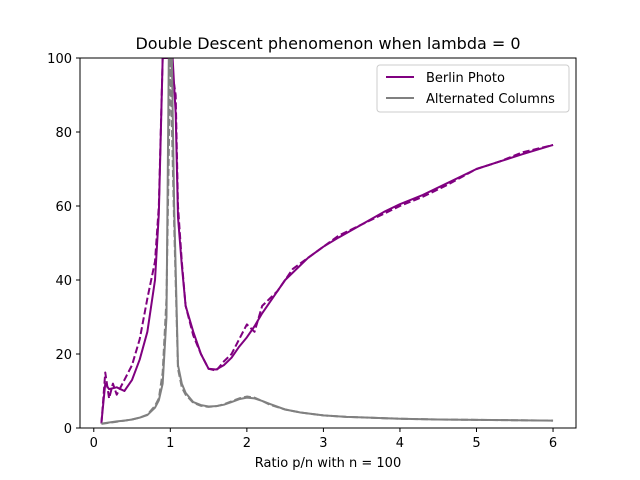 This screenshot has width=640, height=480. I want to click on x-tick-label: 0, so click(94, 443).